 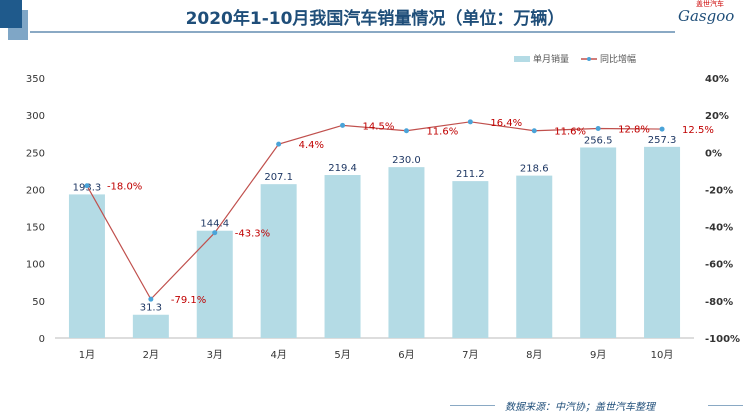 I want to click on y-left-tick: 200, so click(x=35, y=190).